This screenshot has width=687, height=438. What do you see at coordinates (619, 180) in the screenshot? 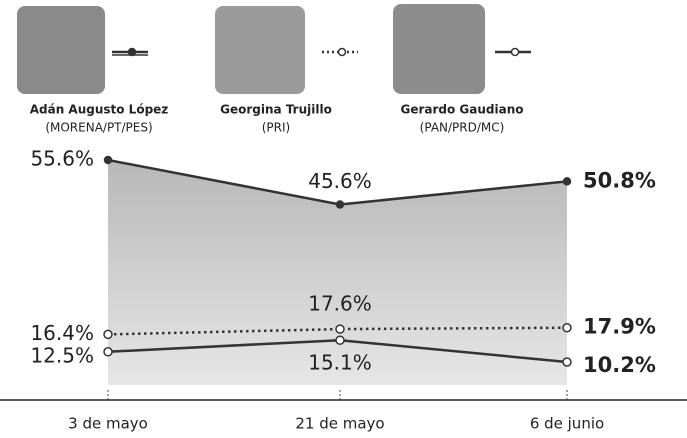
I see `data-label: 50.8%` at bounding box center [619, 180].